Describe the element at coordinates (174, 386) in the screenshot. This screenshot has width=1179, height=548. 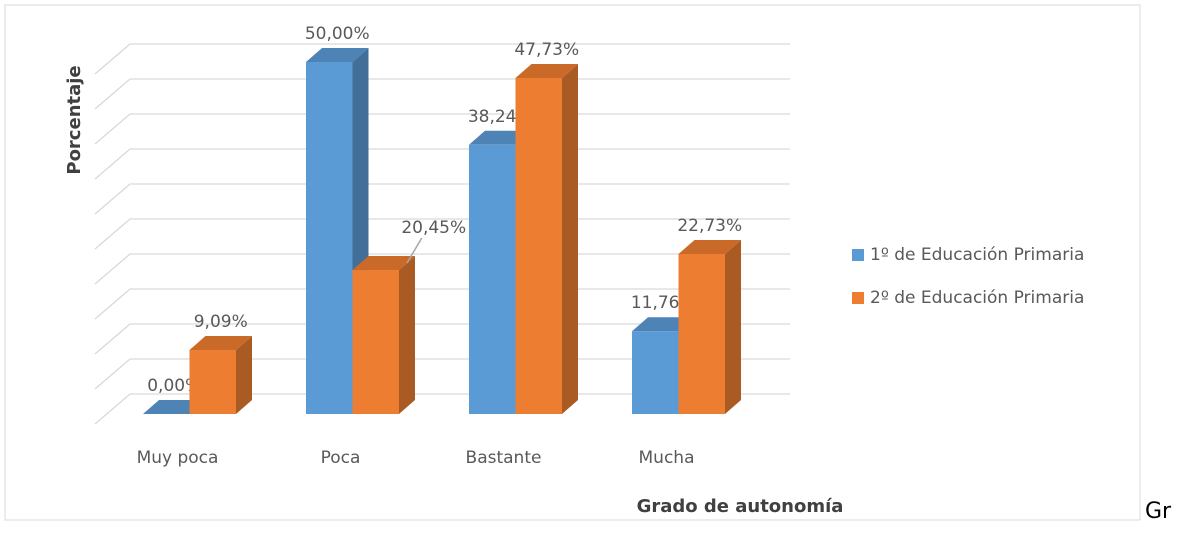
I see `data-label: 0,00%` at that location.